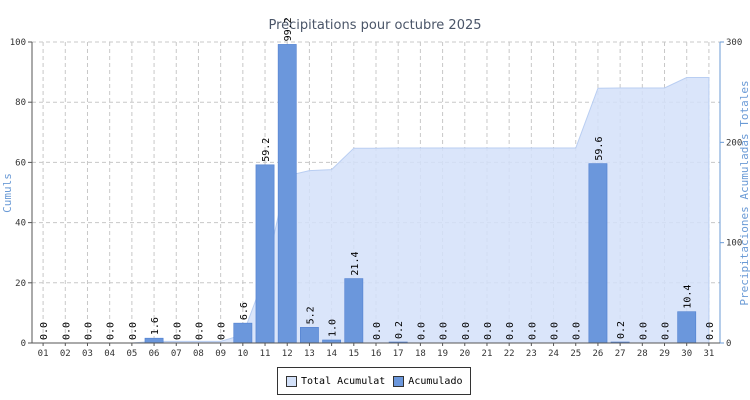 The height and width of the screenshot is (400, 750). What do you see at coordinates (333, 328) in the screenshot?
I see `data-label: 1.0` at bounding box center [333, 328].